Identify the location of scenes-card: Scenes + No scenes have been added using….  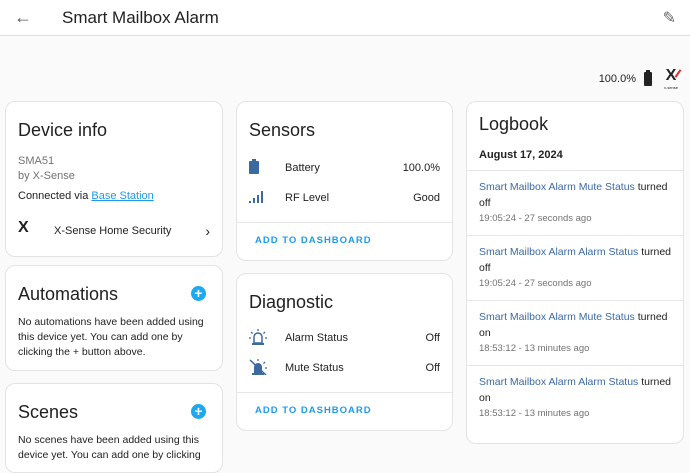
(114, 428).